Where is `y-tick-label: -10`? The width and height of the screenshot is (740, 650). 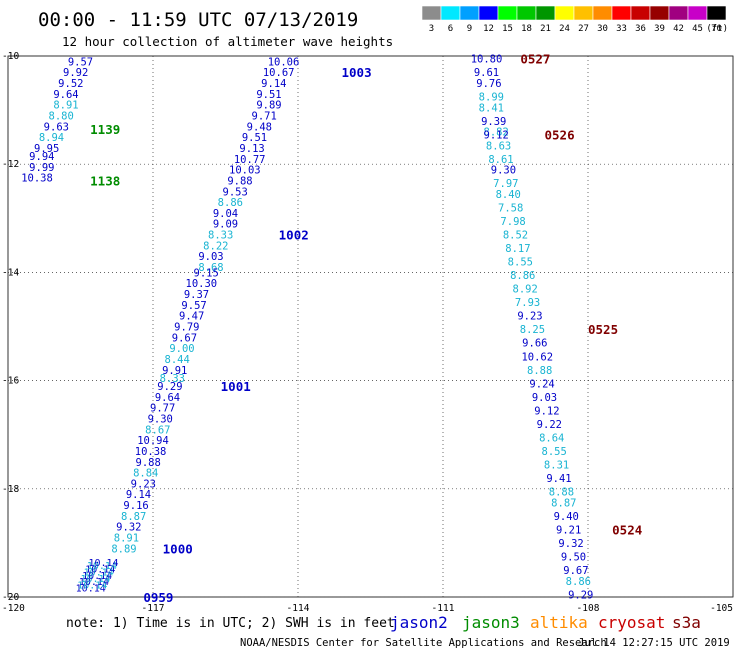 y-tick-label: -10 is located at coordinates (10, 56).